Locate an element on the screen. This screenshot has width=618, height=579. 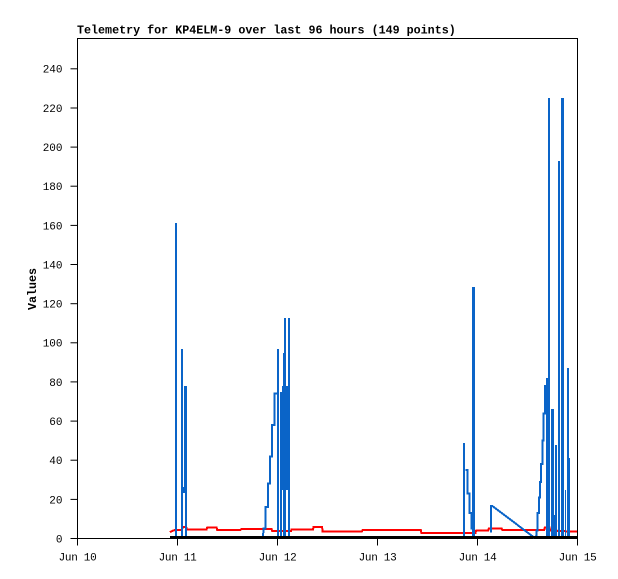
svg-text: 140 is located at coordinates (53, 266).